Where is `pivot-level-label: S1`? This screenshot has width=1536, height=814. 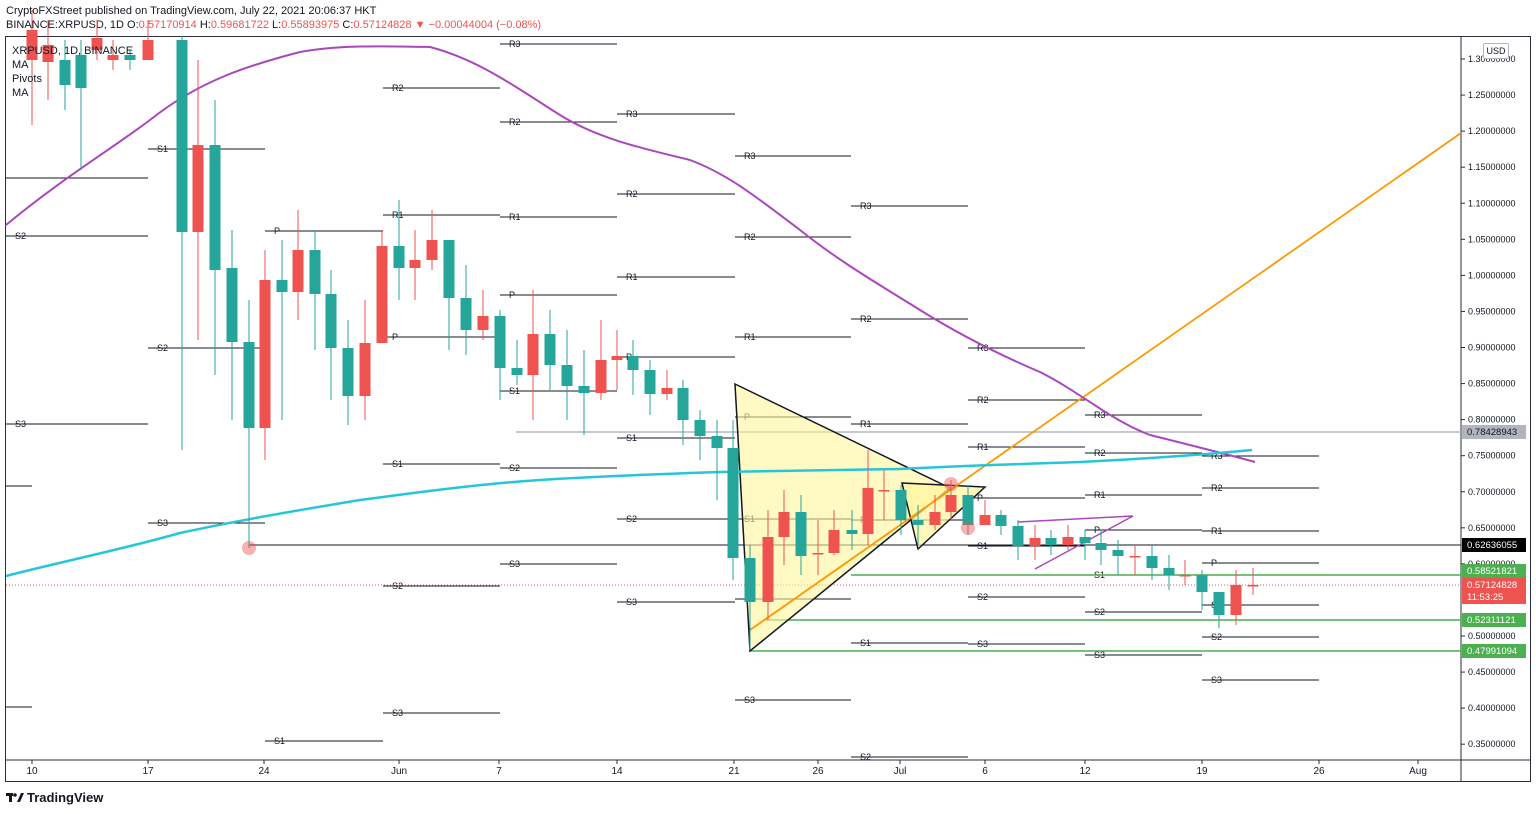
pivot-level-label: S1 is located at coordinates (865, 643).